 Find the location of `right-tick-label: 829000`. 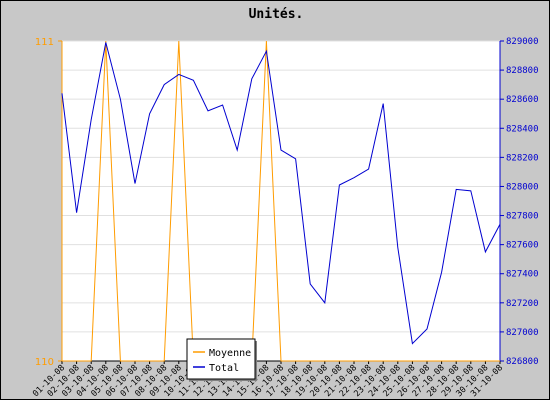

right-tick-label: 829000 is located at coordinates (522, 42).